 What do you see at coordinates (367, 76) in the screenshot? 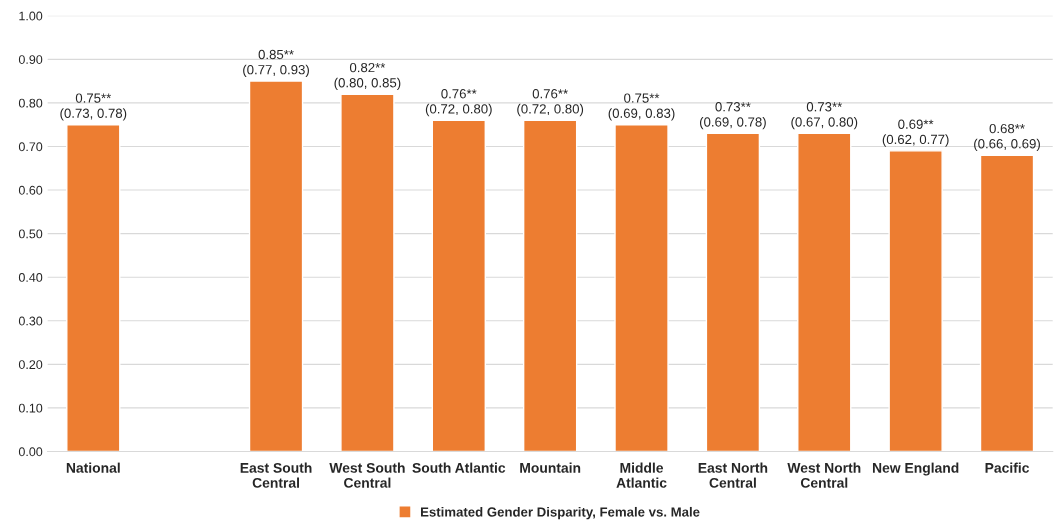
I see `data-label: 0.82** (0.80, 0.85)` at bounding box center [367, 76].